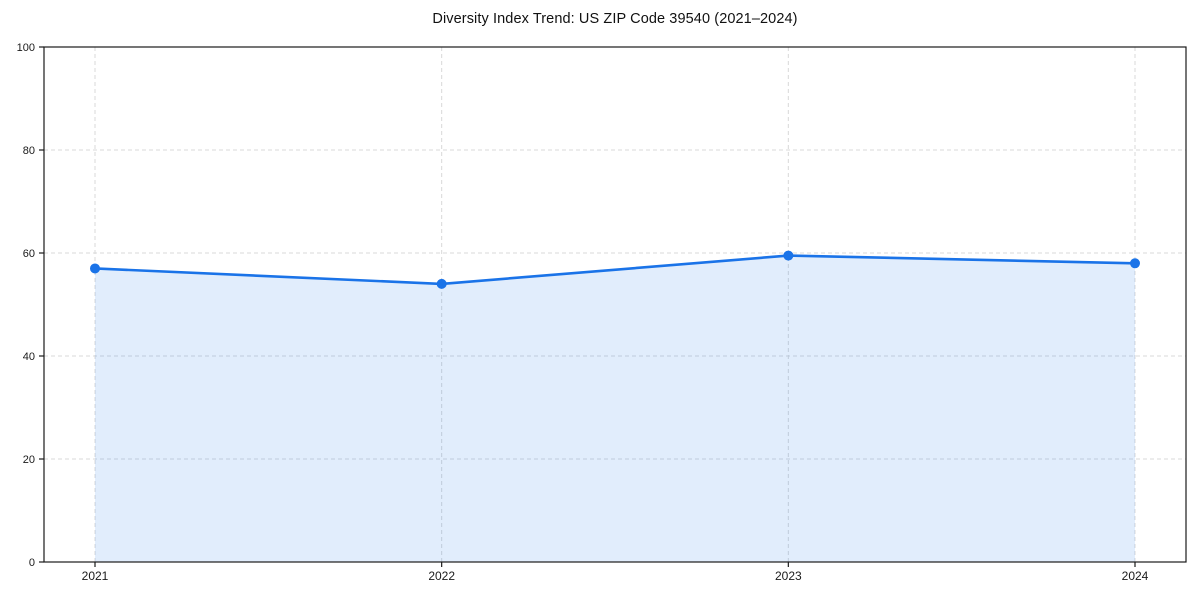 The width and height of the screenshot is (1200, 600). What do you see at coordinates (29, 151) in the screenshot?
I see `y-tick-label: 80` at bounding box center [29, 151].